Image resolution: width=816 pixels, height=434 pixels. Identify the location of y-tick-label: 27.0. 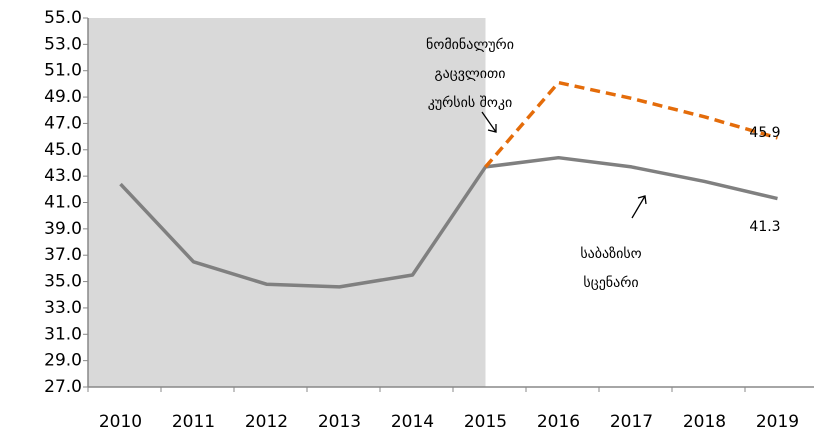
(63, 387).